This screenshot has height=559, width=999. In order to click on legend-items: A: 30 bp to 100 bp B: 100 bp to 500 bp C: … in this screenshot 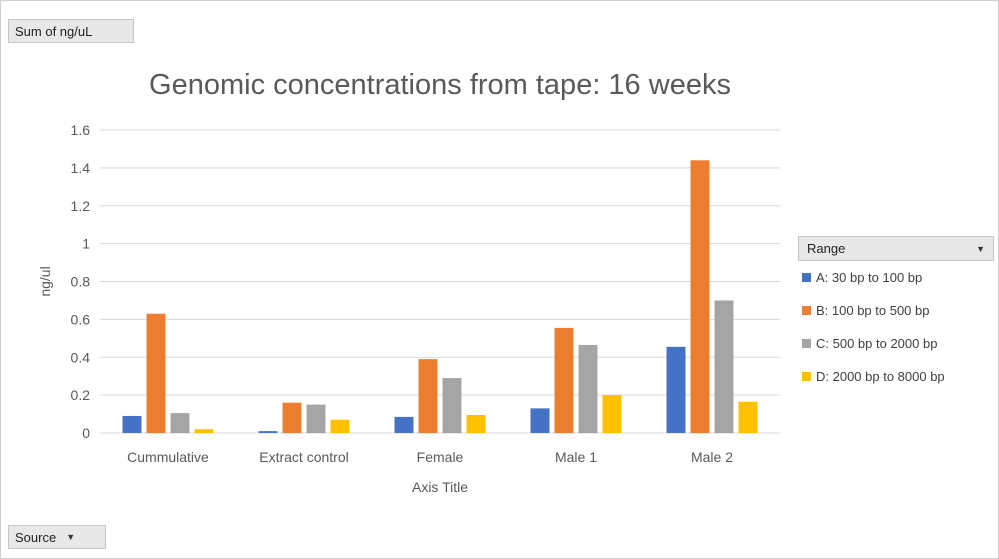, I will do `click(896, 326)`.